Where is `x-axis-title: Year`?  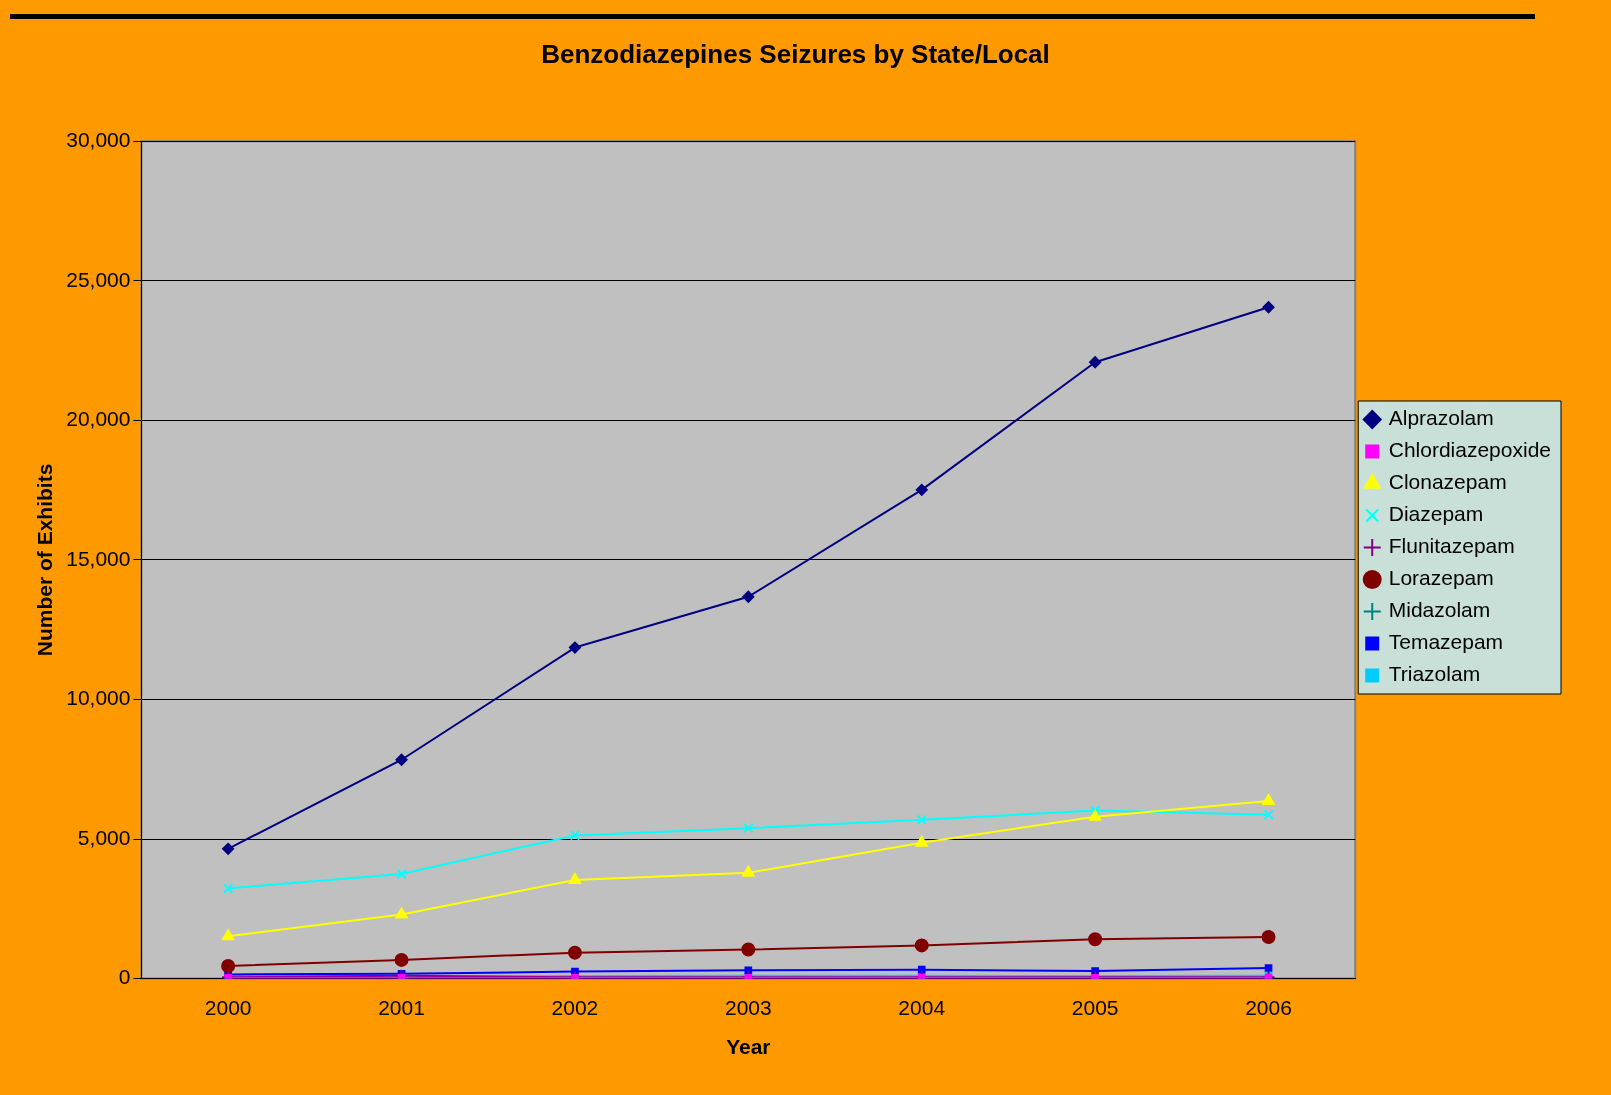
x-axis-title: Year is located at coordinates (748, 1047).